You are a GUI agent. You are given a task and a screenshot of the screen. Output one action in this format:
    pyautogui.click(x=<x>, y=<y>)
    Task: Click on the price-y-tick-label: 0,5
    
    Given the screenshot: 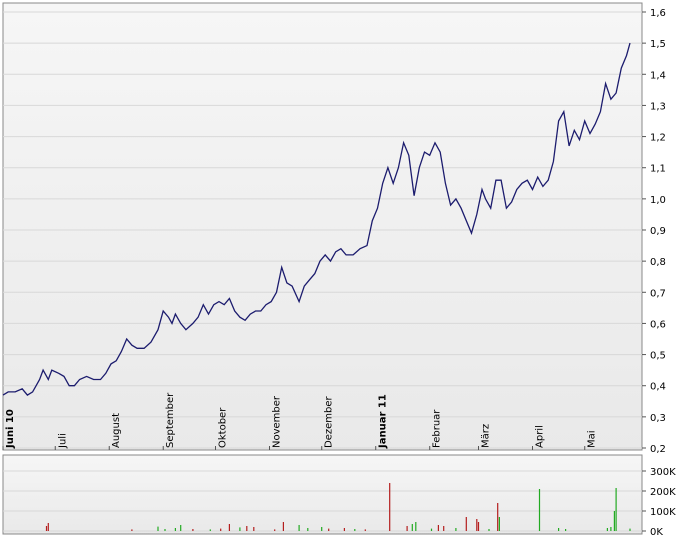 What is the action you would take?
    pyautogui.click(x=658, y=356)
    